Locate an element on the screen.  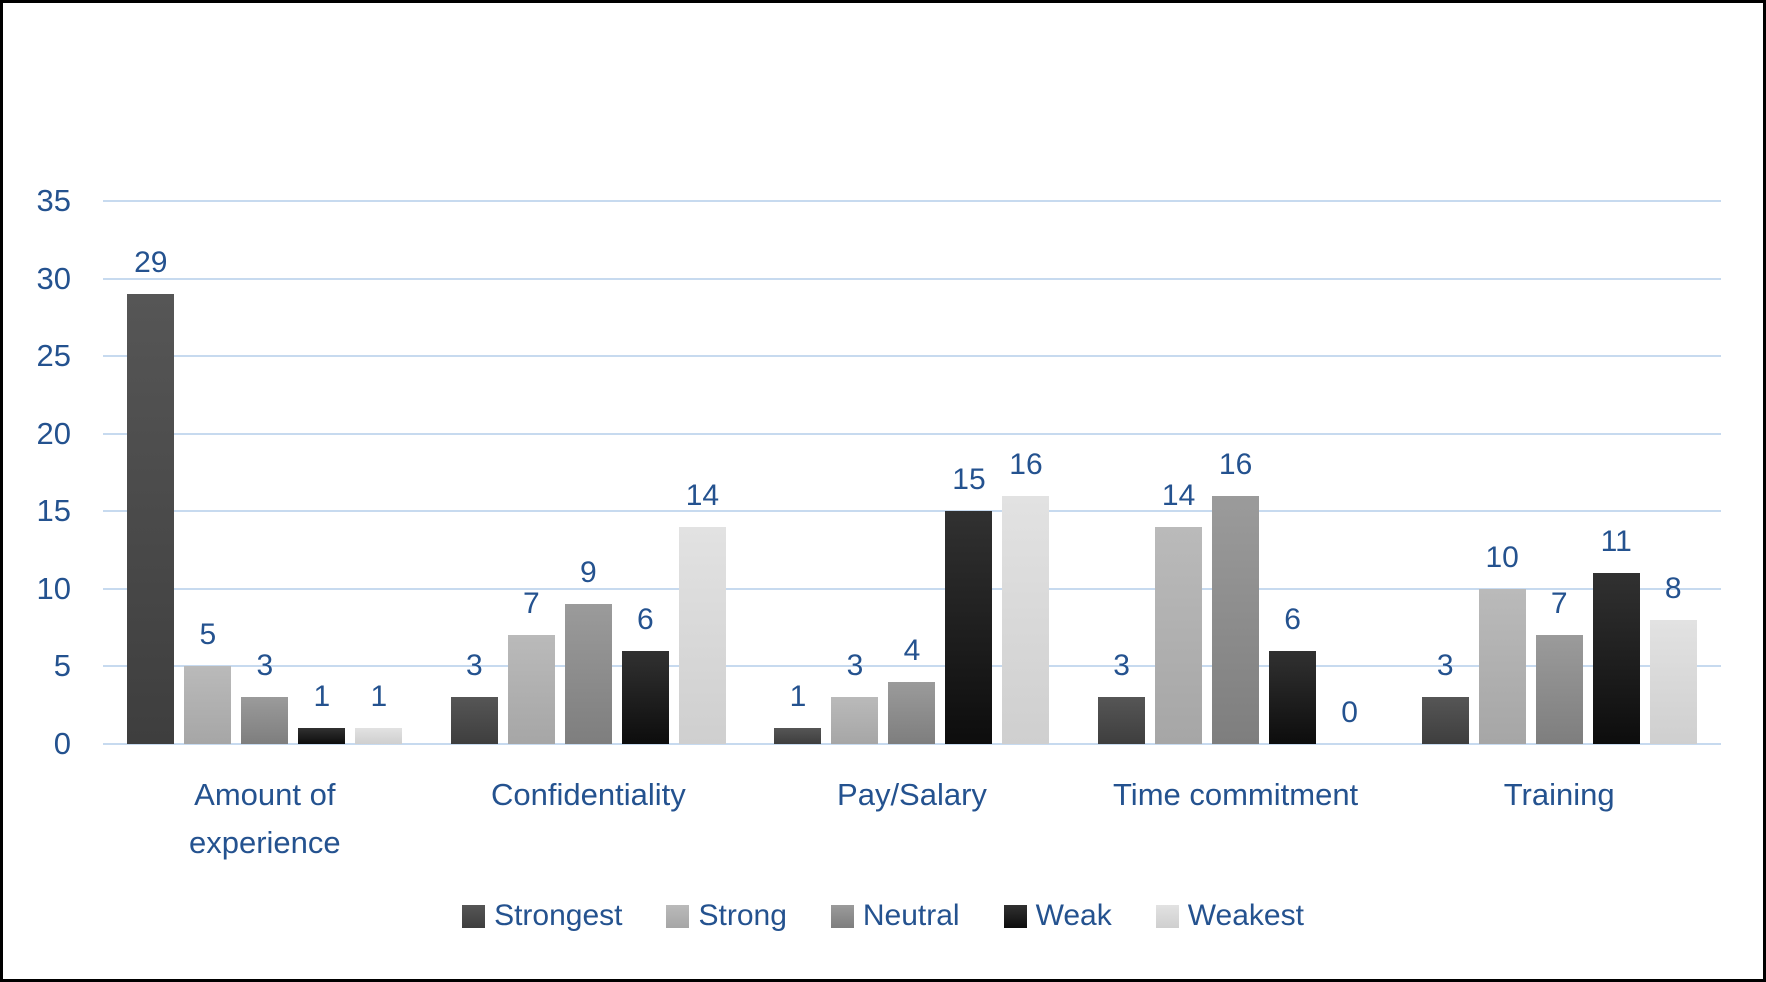
legend-item-weak: Weak is located at coordinates (1057, 916).